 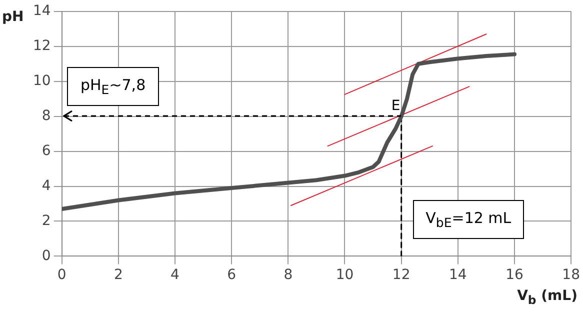 What do you see at coordinates (113, 86) in the screenshot?
I see `annotation: pH$_{E}$~7,8` at bounding box center [113, 86].